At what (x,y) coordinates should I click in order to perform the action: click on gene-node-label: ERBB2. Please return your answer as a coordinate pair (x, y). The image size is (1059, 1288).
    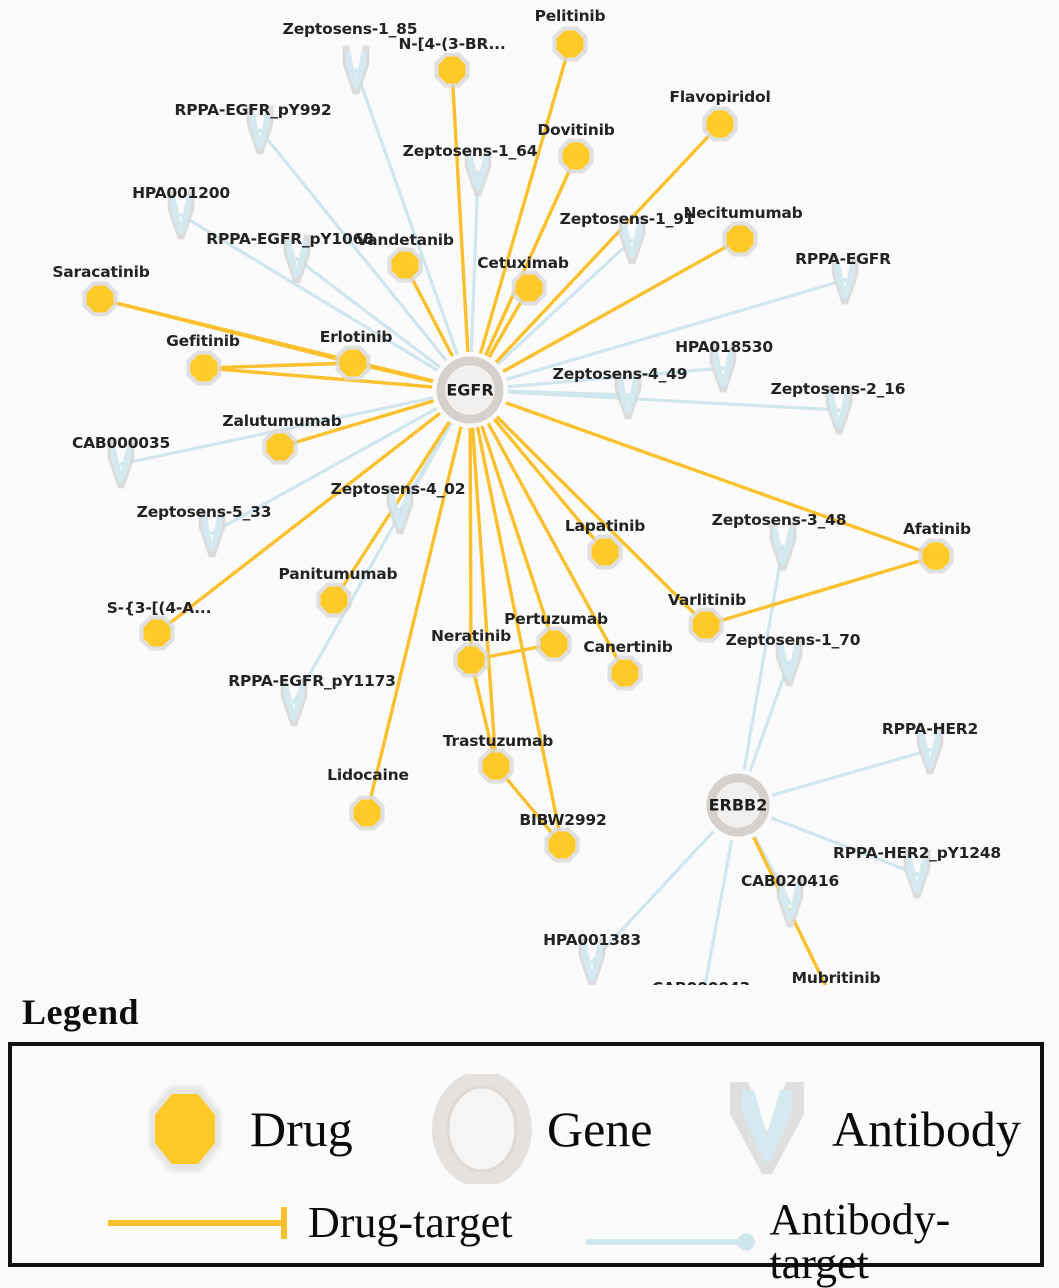
    Looking at the image, I should click on (738, 805).